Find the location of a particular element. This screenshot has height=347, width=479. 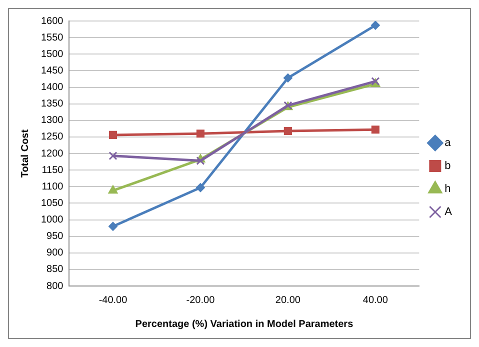

legend-label: A is located at coordinates (448, 212).